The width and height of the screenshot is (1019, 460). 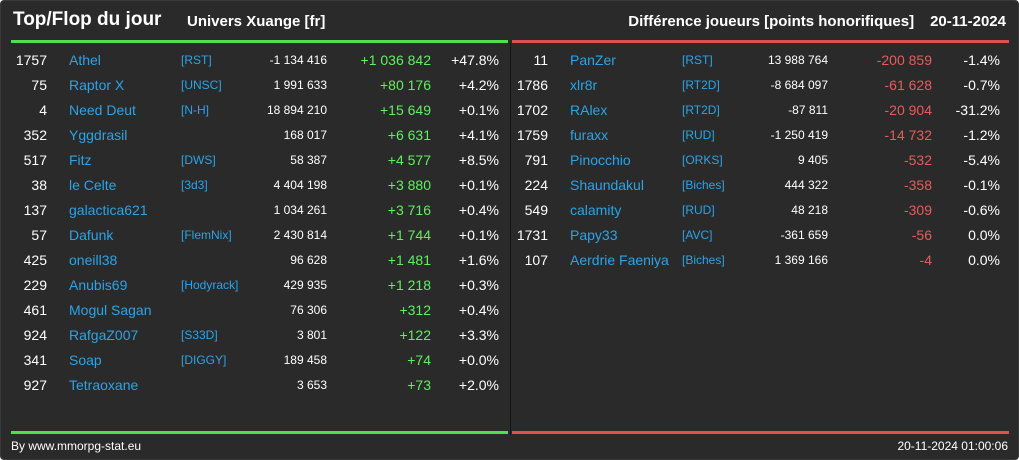 I want to click on alliance-tag-link: [AVC], so click(x=697, y=235).